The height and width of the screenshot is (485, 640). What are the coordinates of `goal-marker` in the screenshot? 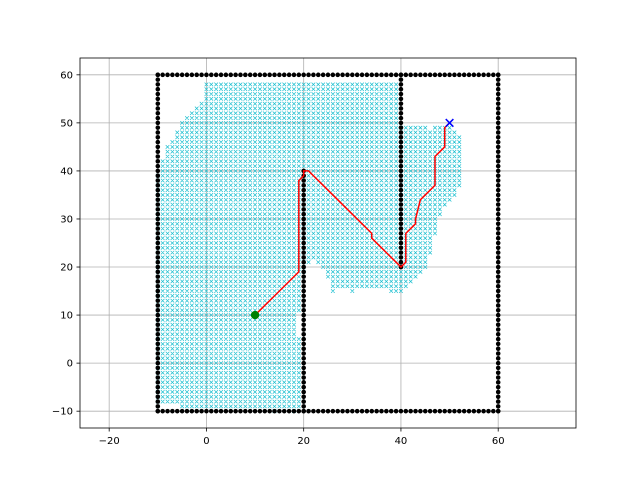 It's located at (449, 123).